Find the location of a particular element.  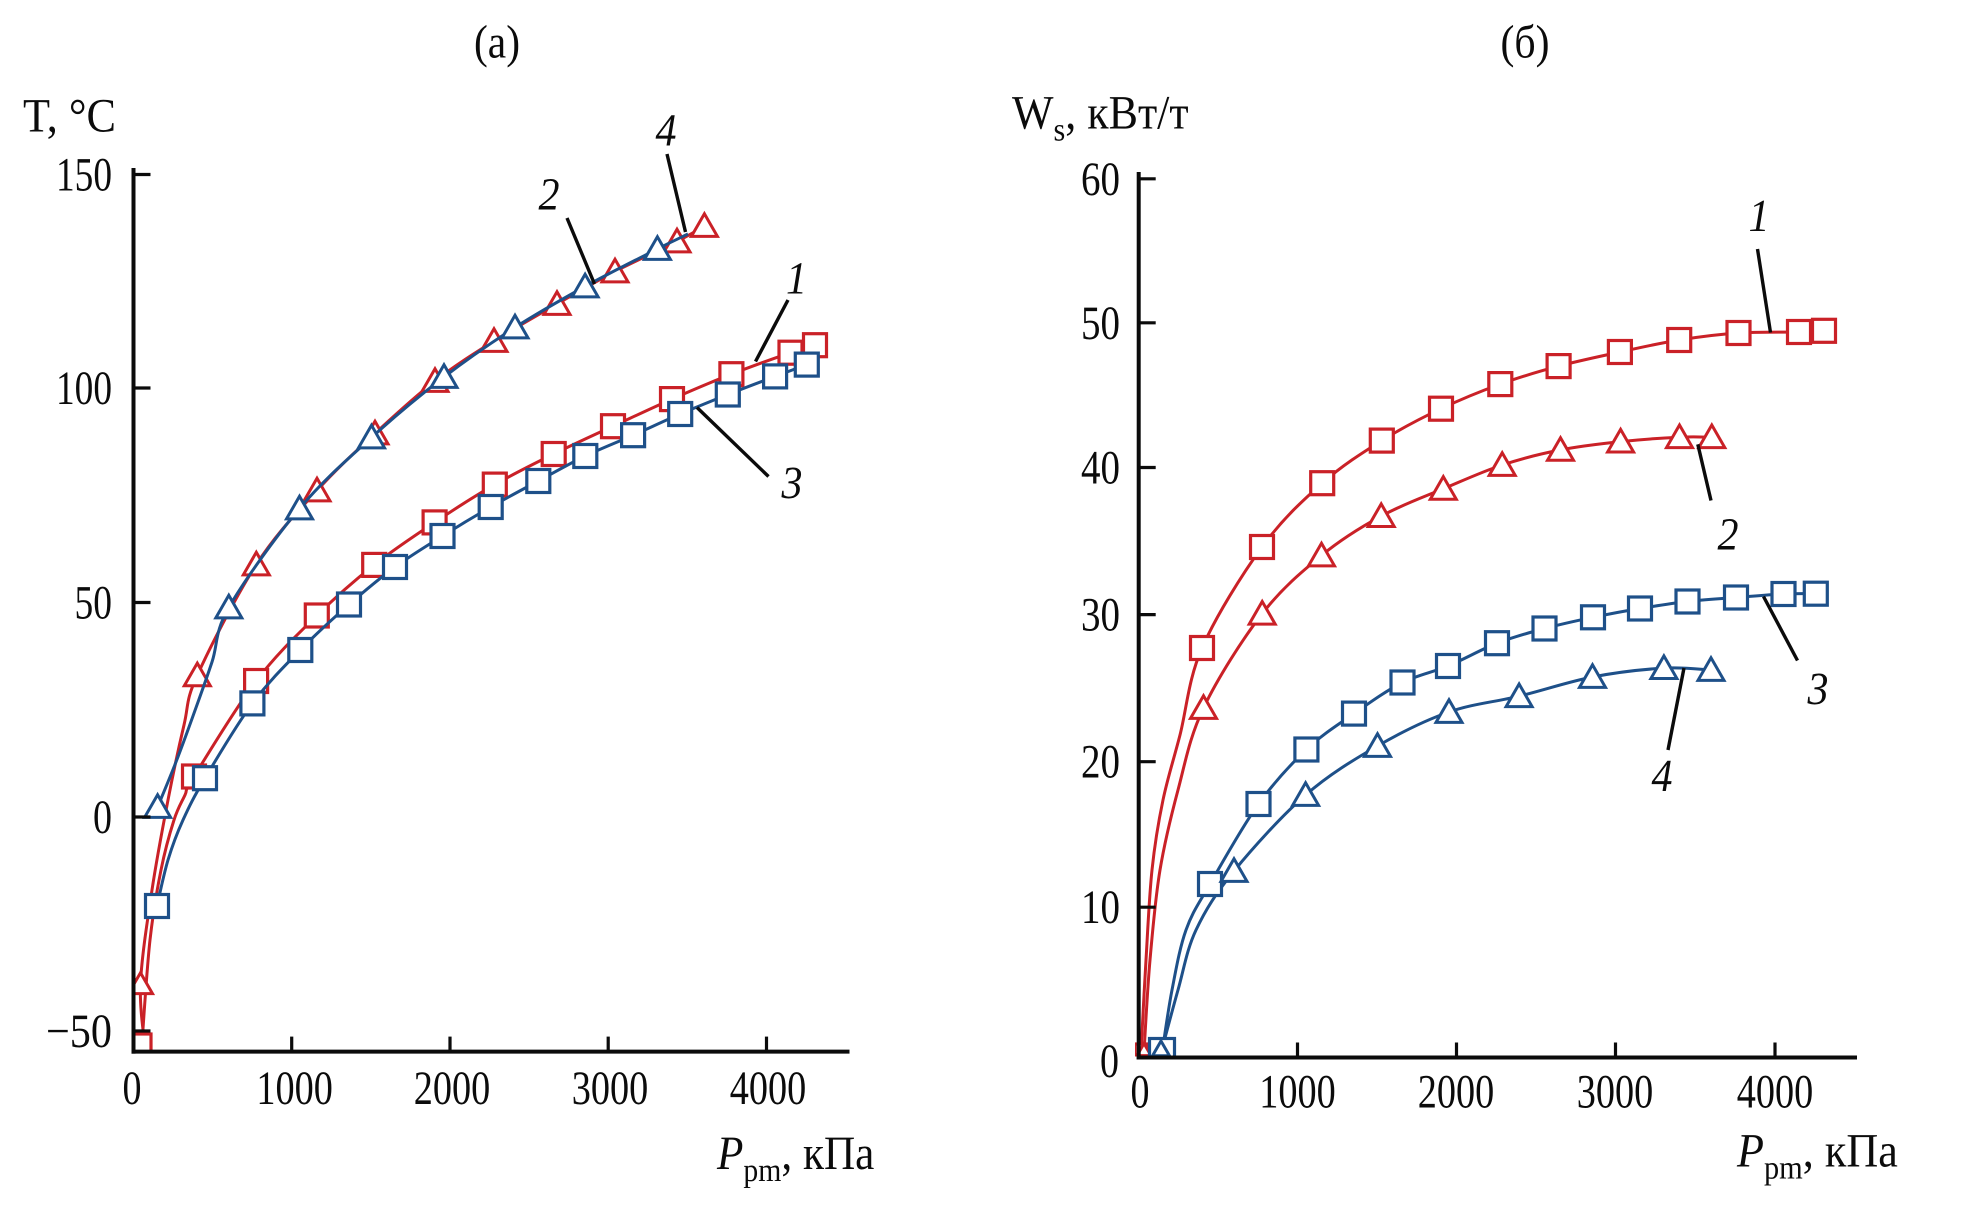

svg-text: 40 is located at coordinates (1100, 468).